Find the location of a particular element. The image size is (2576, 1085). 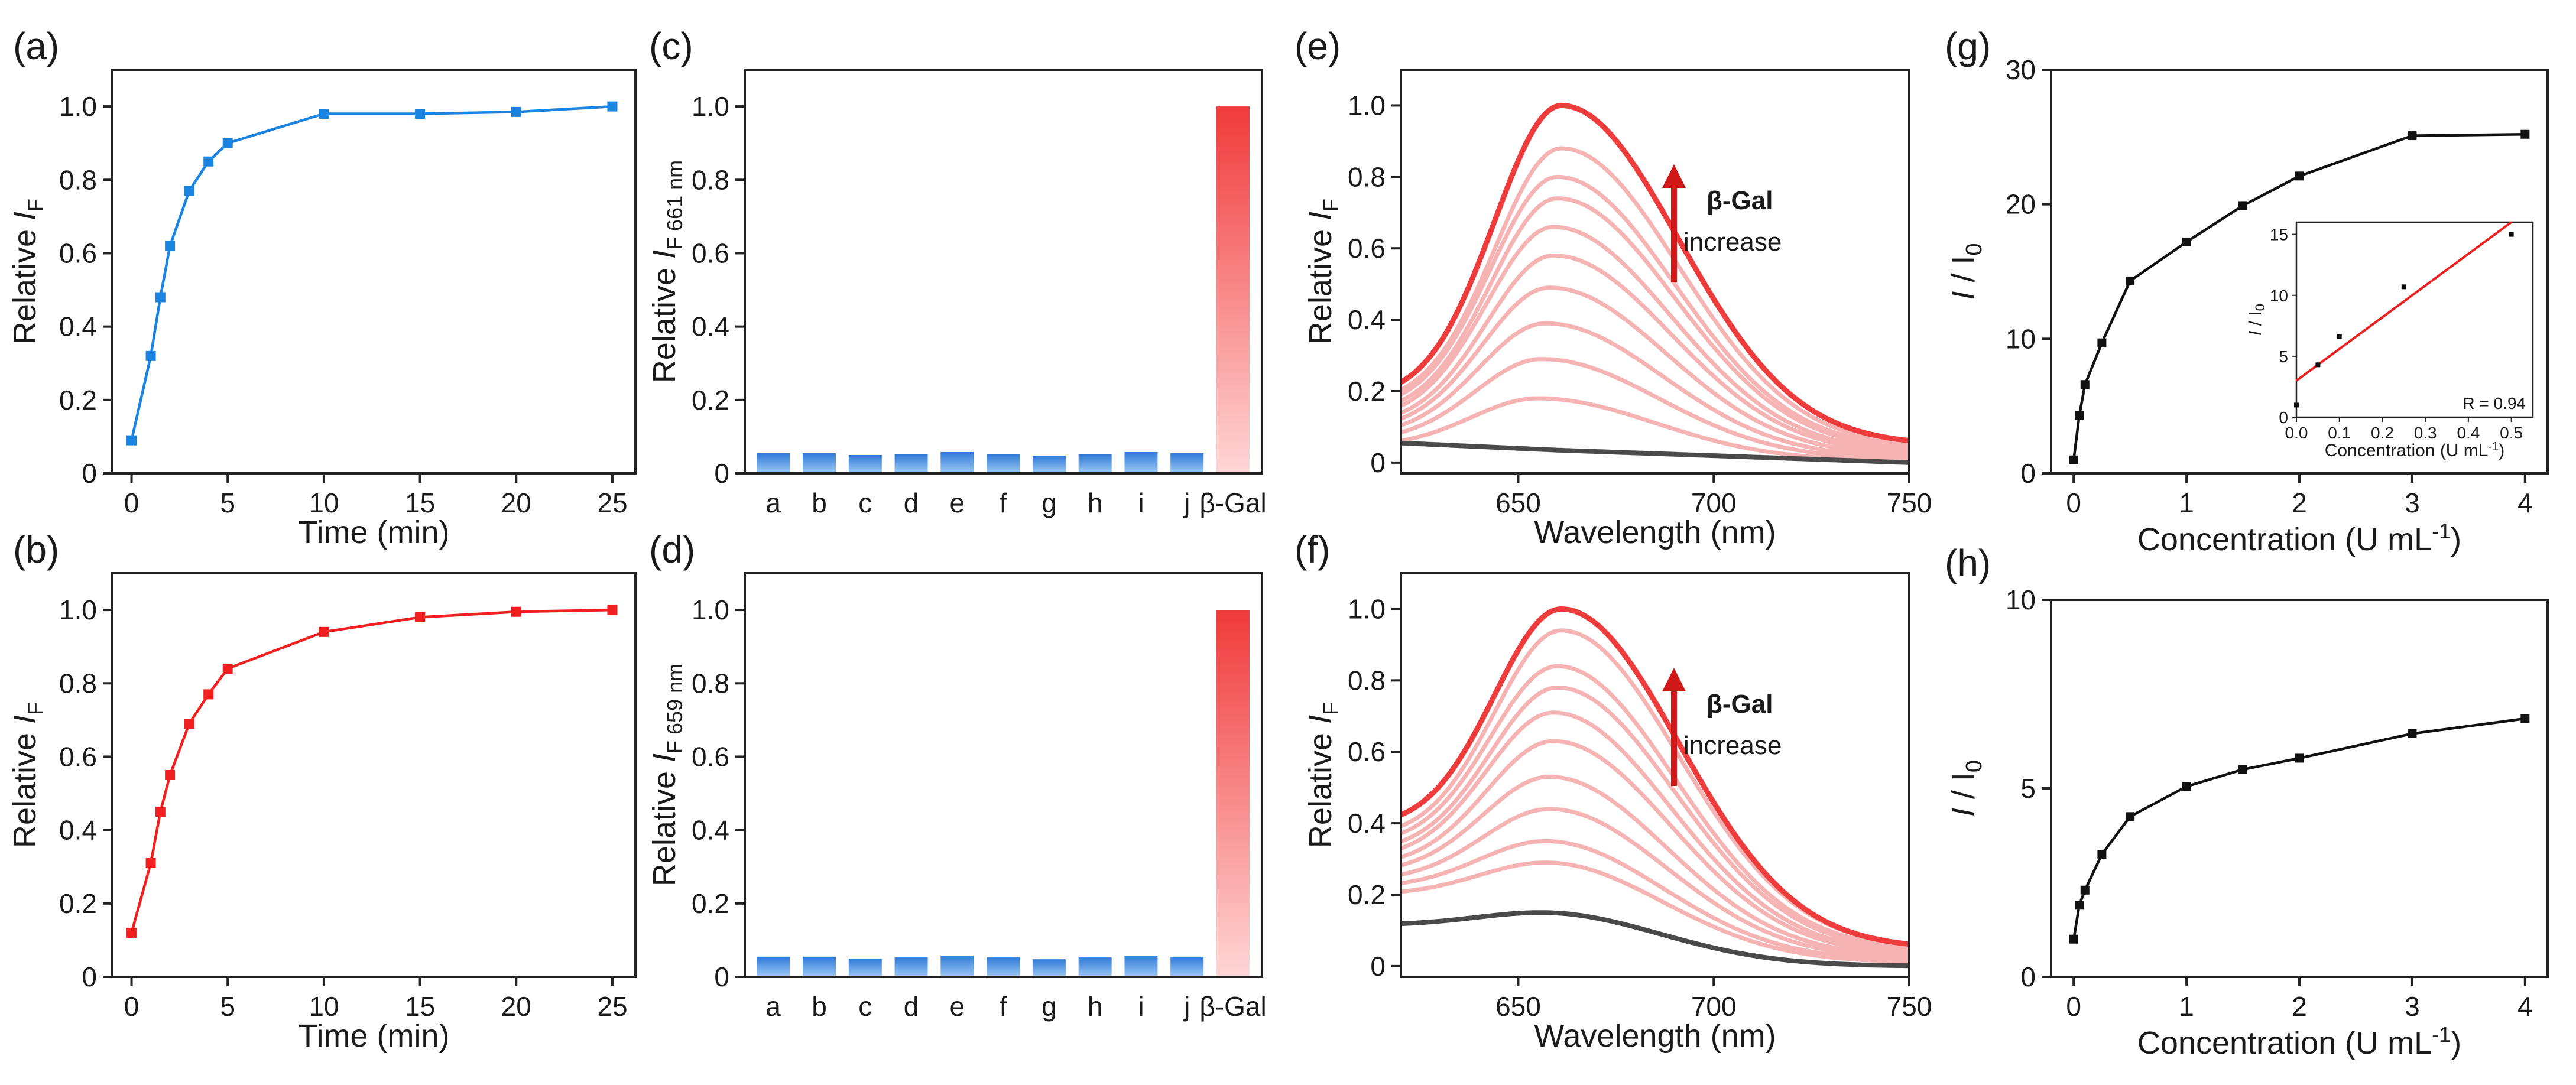

inset-x-tick-label: 0.5 is located at coordinates (2511, 433).